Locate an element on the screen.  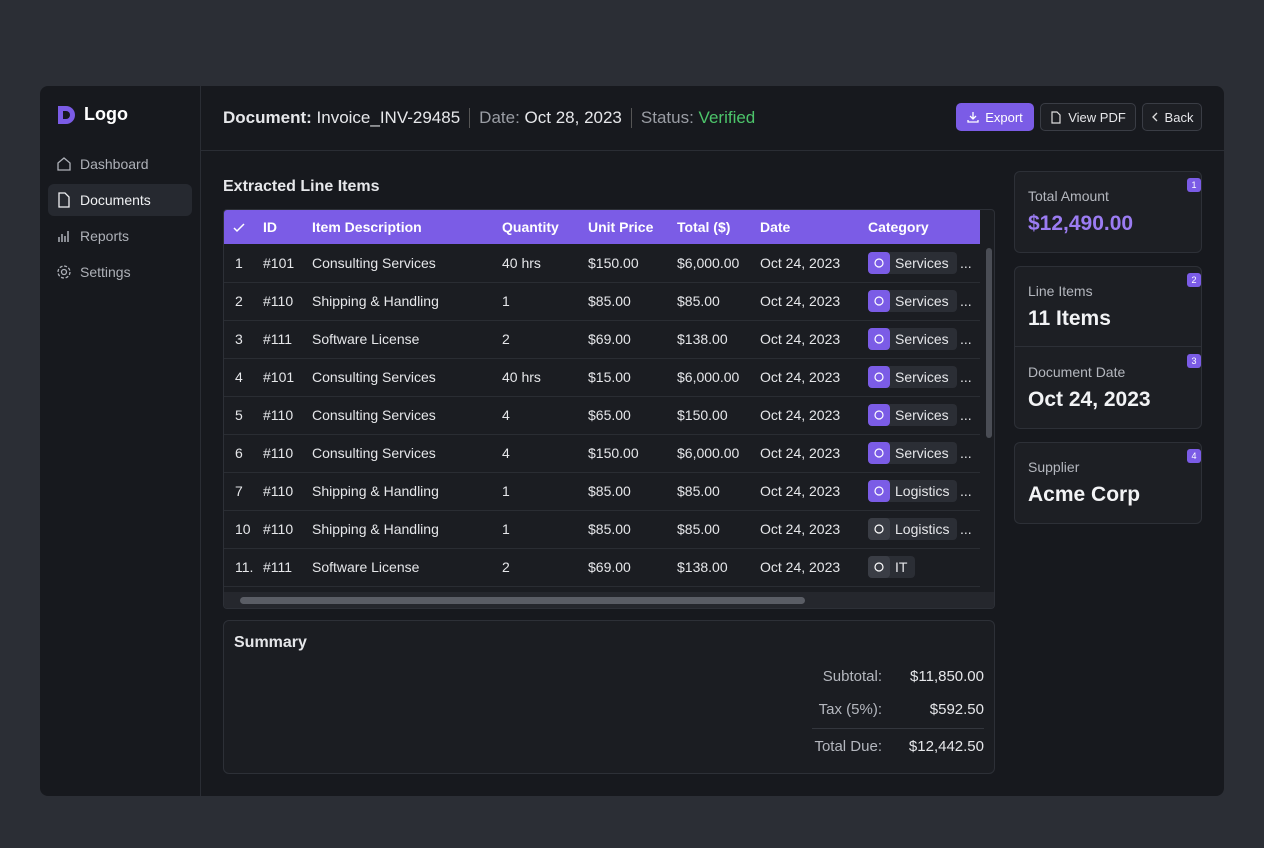
select-all is located at coordinates (239, 227).